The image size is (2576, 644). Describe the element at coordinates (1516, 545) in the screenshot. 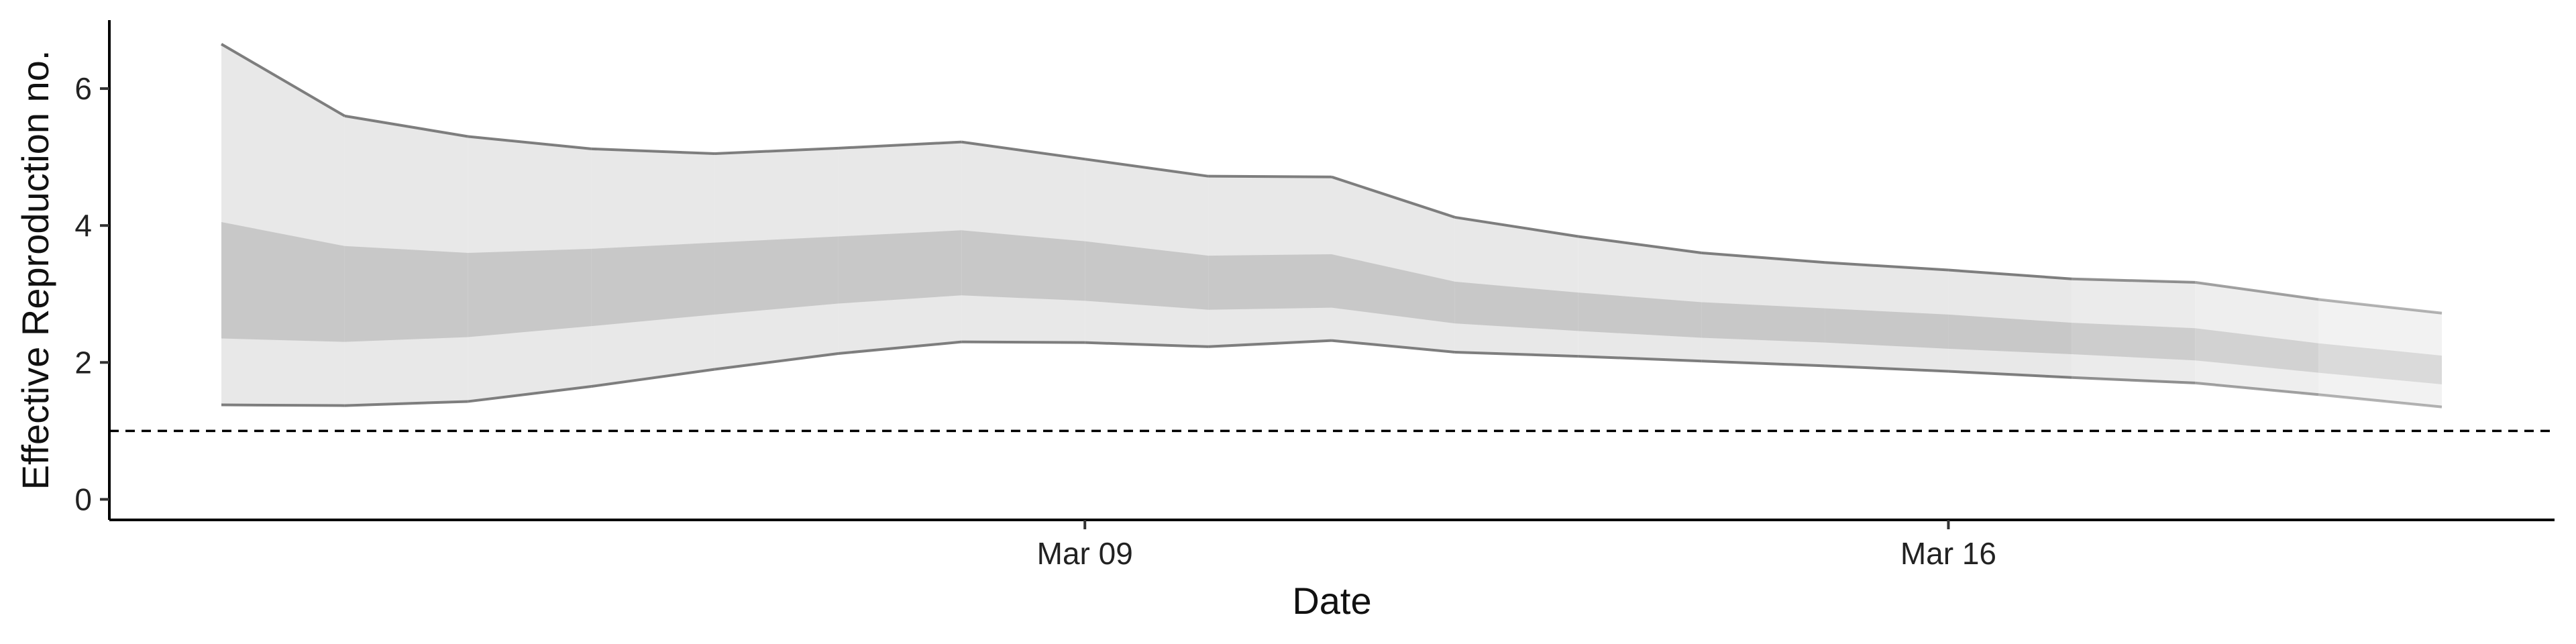

I see `x-axis-ticks: Mar 09 Mar 16` at that location.